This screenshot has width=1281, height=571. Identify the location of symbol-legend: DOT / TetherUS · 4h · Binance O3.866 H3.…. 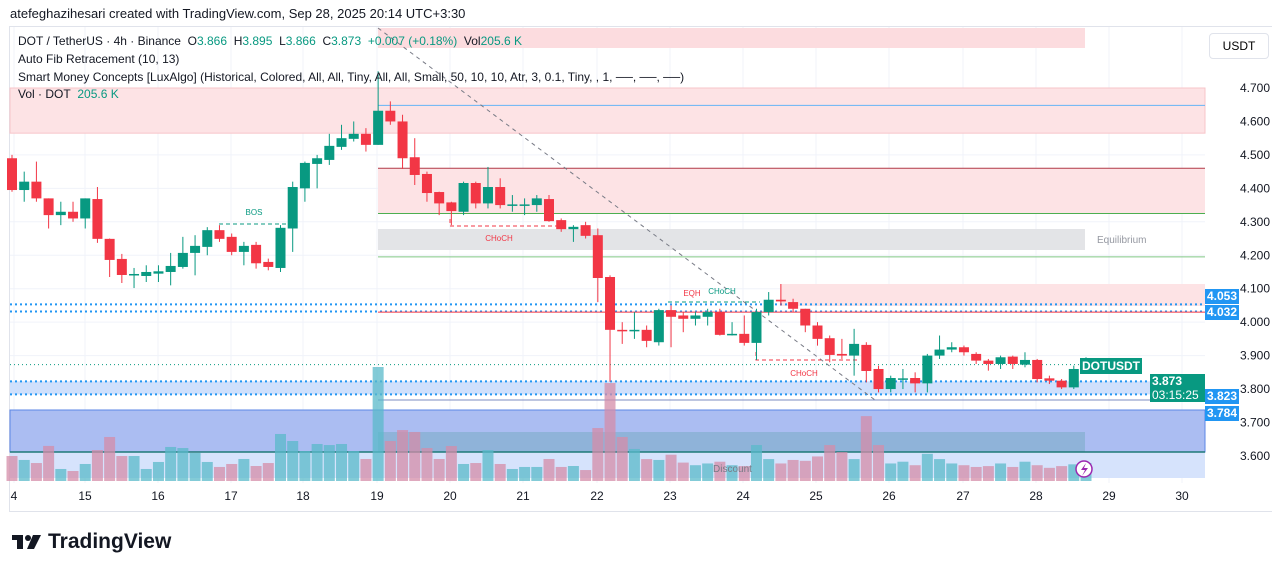
(270, 41).